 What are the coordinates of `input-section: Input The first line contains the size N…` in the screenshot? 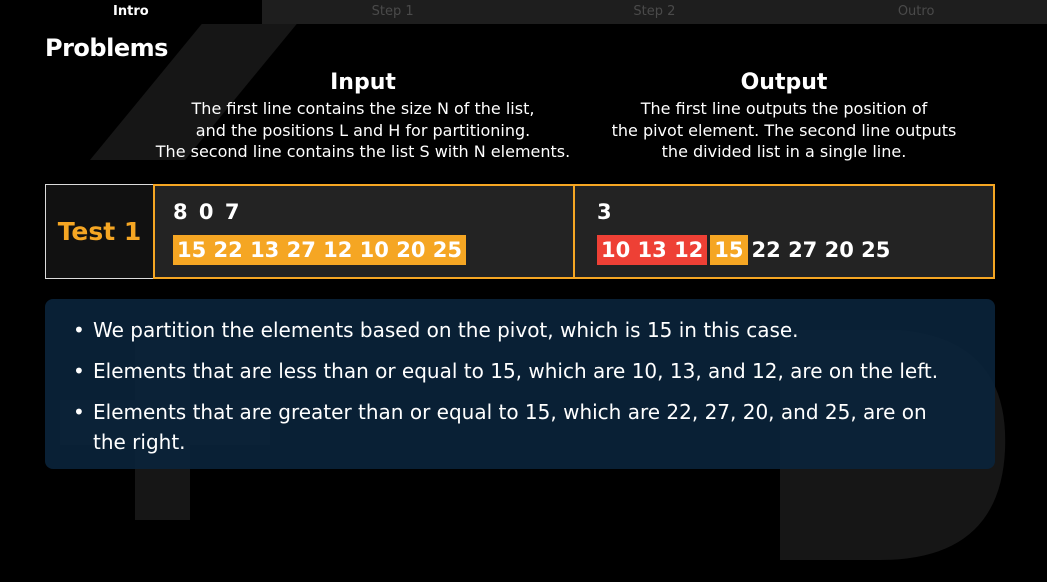 It's located at (363, 115).